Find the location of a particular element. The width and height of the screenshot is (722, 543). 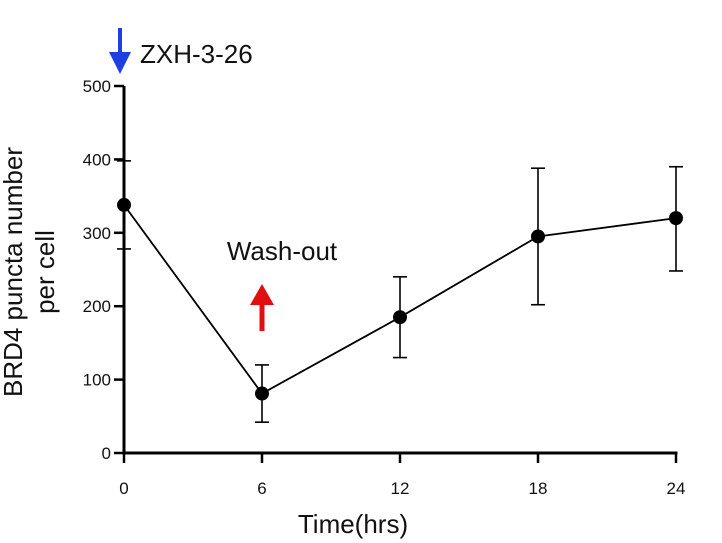

annotation-washout-label: Wash-out is located at coordinates (282, 251).